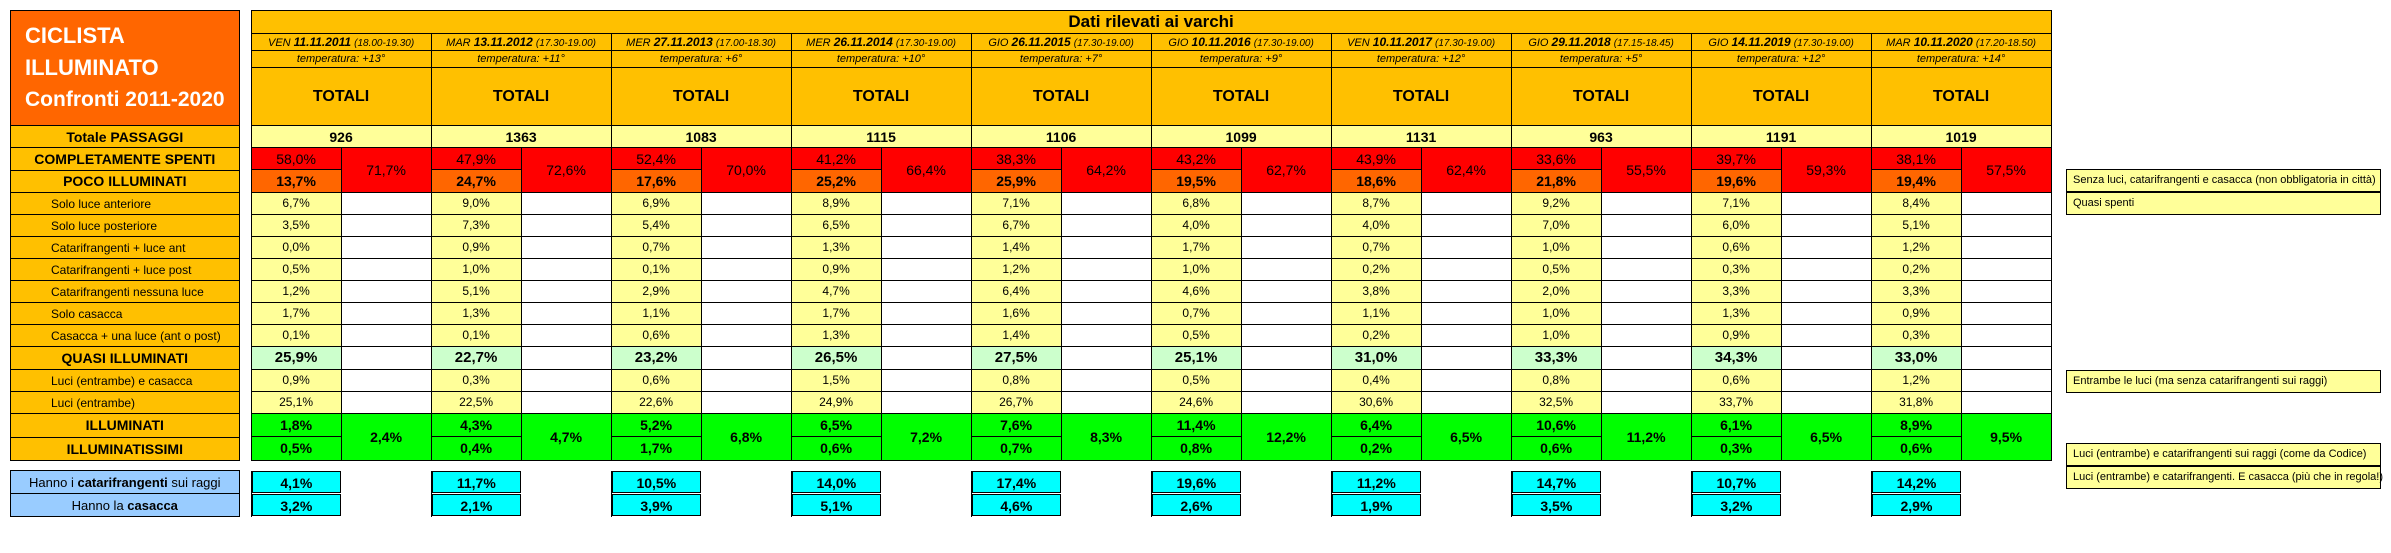  Describe the element at coordinates (245, 270) in the screenshot. I see `spacer` at that location.